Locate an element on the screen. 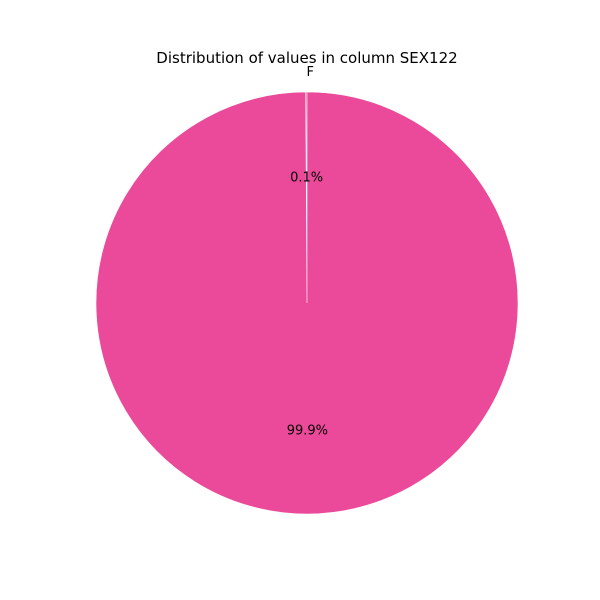  chart-title: Distribution of values in column SEX122 is located at coordinates (306, 58).